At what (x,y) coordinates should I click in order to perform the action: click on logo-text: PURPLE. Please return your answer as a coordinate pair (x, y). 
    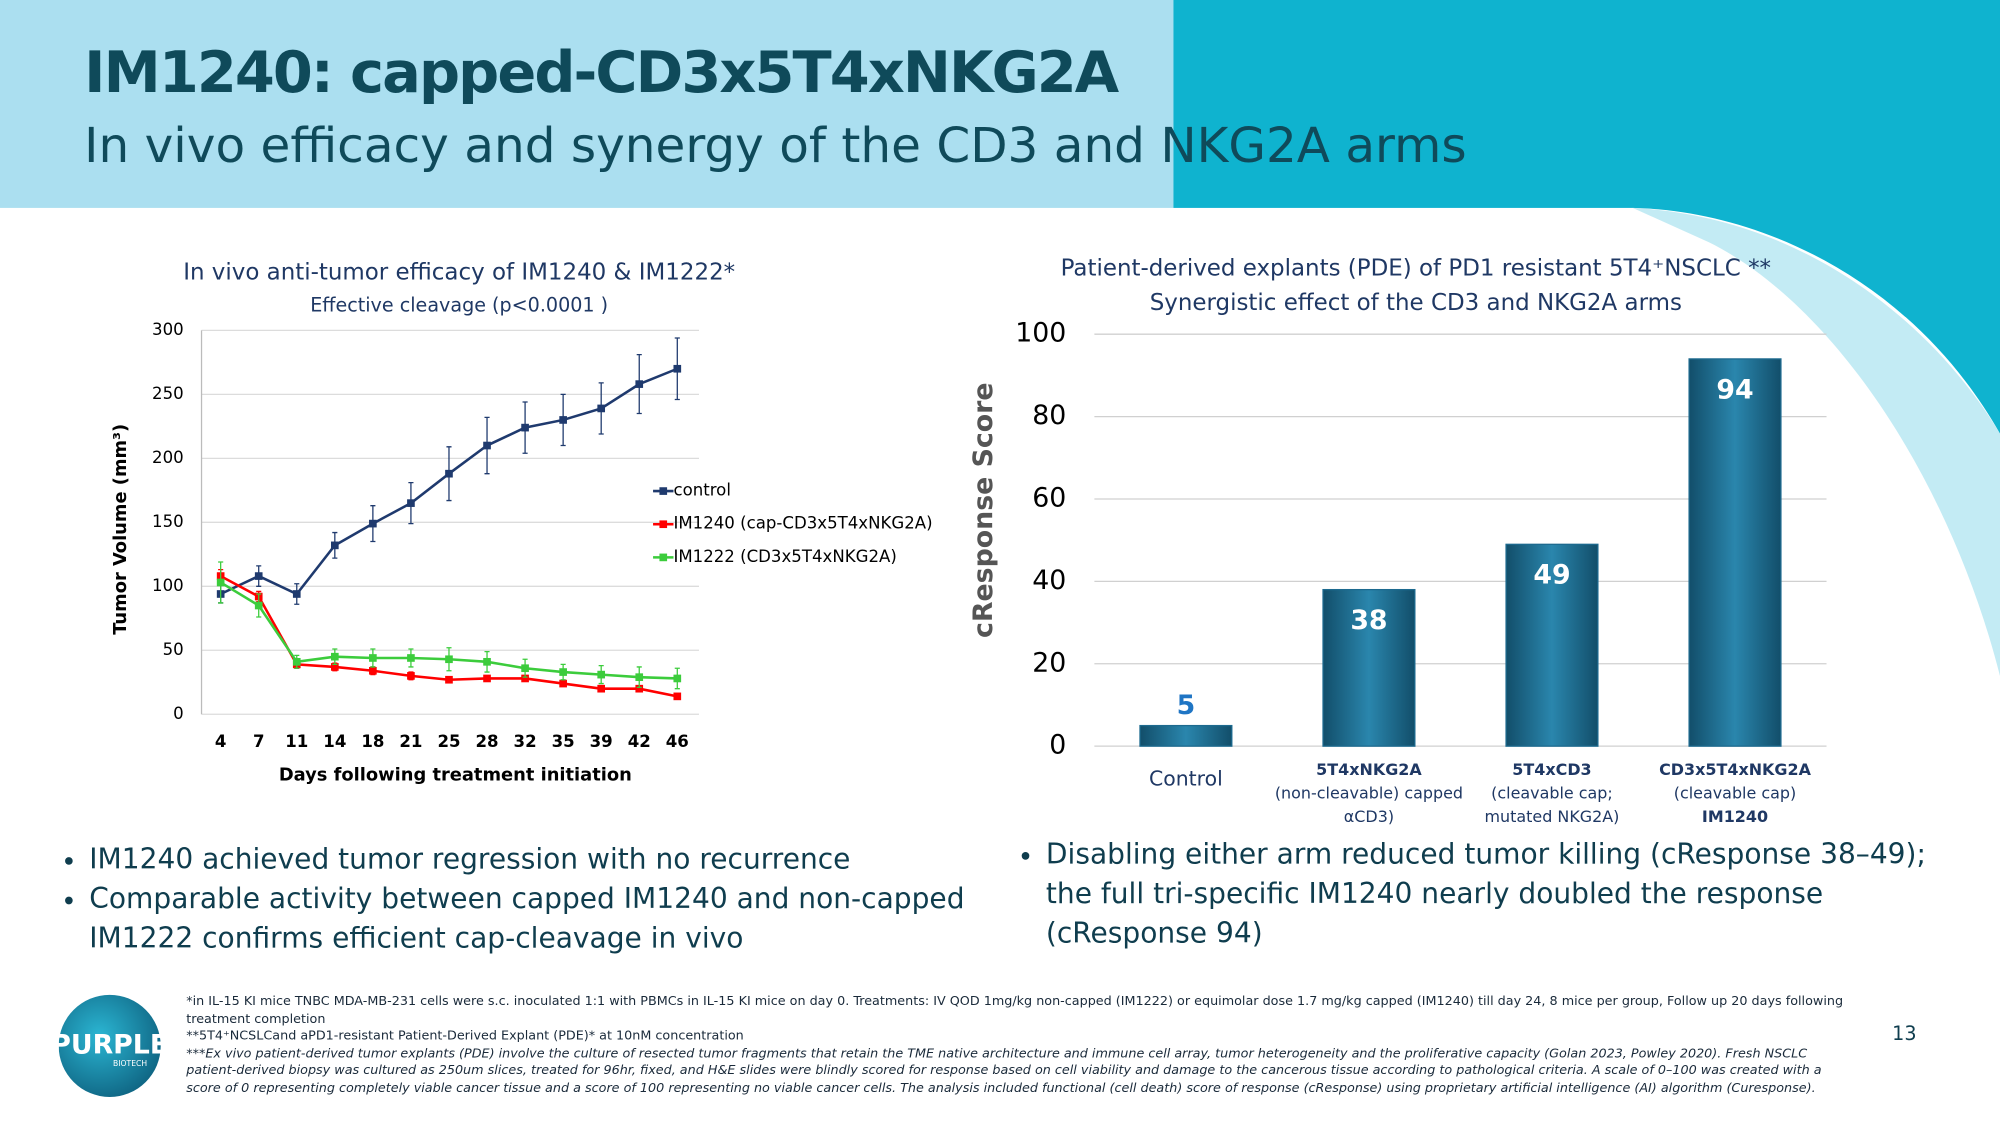
    Looking at the image, I should click on (109, 1044).